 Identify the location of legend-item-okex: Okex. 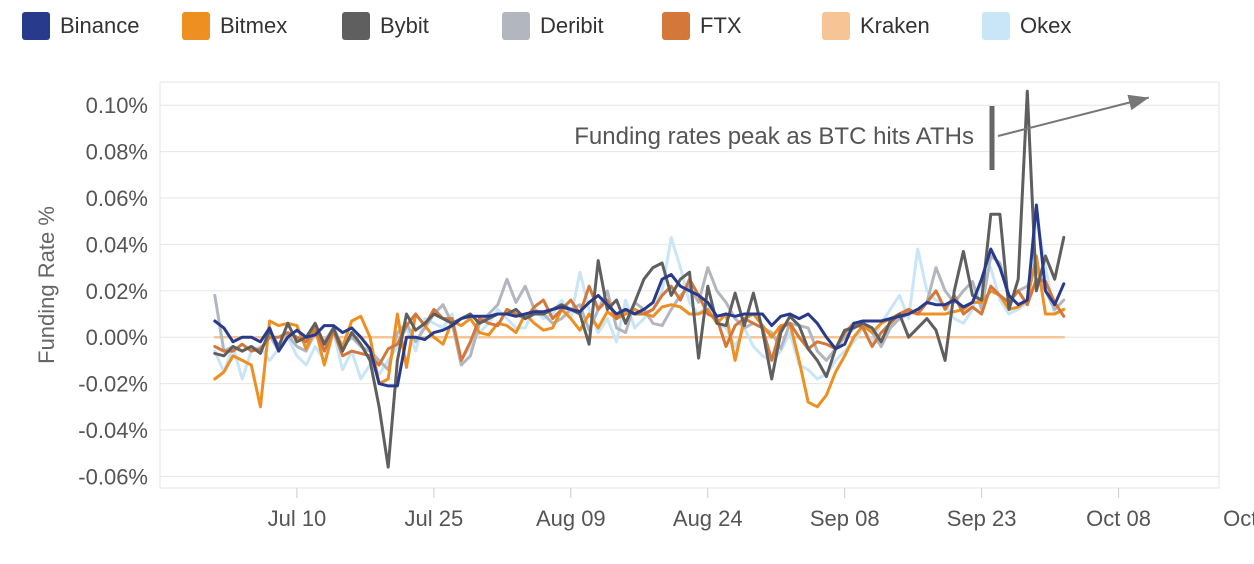
(1026, 26).